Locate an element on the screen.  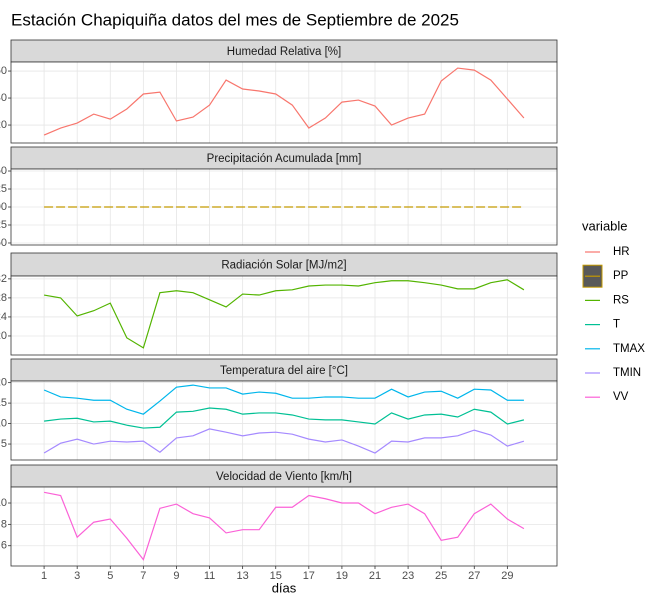
legend-title: variable is located at coordinates (605, 225).